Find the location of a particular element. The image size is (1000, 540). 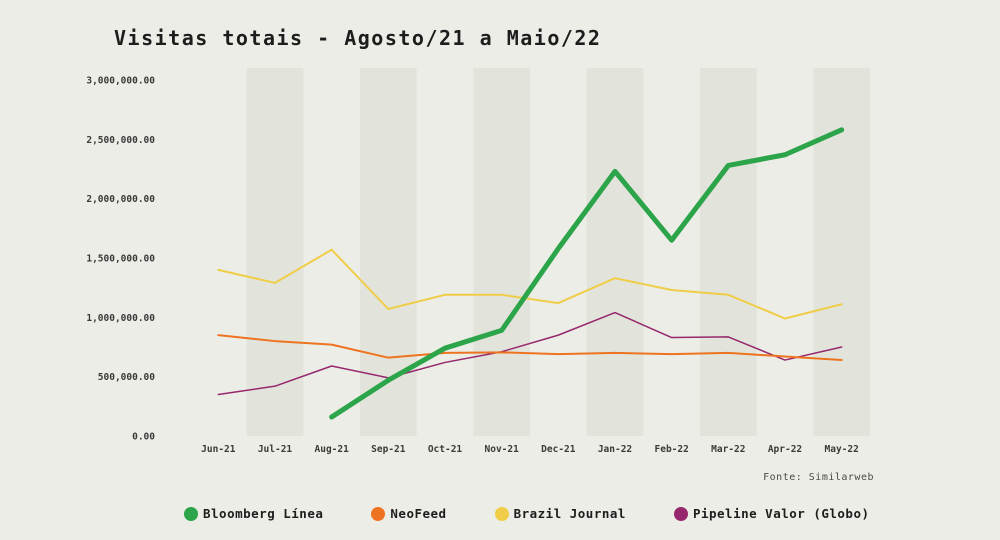

x-tick-label: Apr-22 is located at coordinates (785, 449).